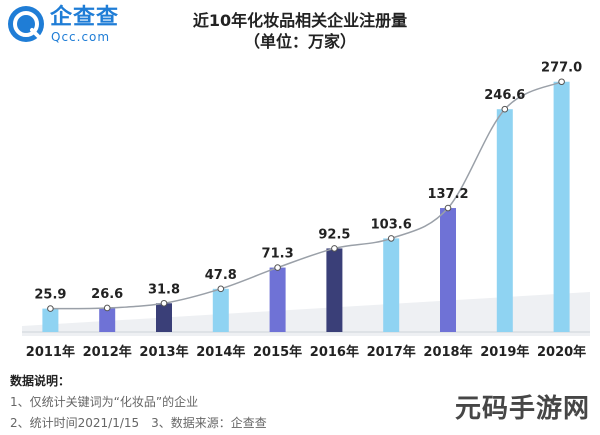 The height and width of the screenshot is (435, 600). I want to click on x-tick-label: 2015年, so click(277, 352).